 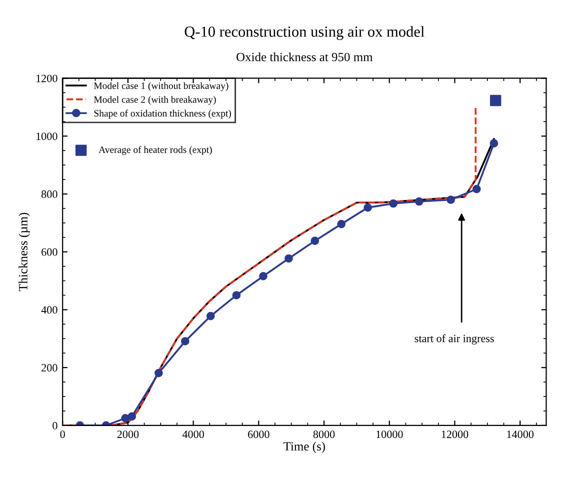 I want to click on legend-label: Model case 1 (without breakaway), so click(x=161, y=87).